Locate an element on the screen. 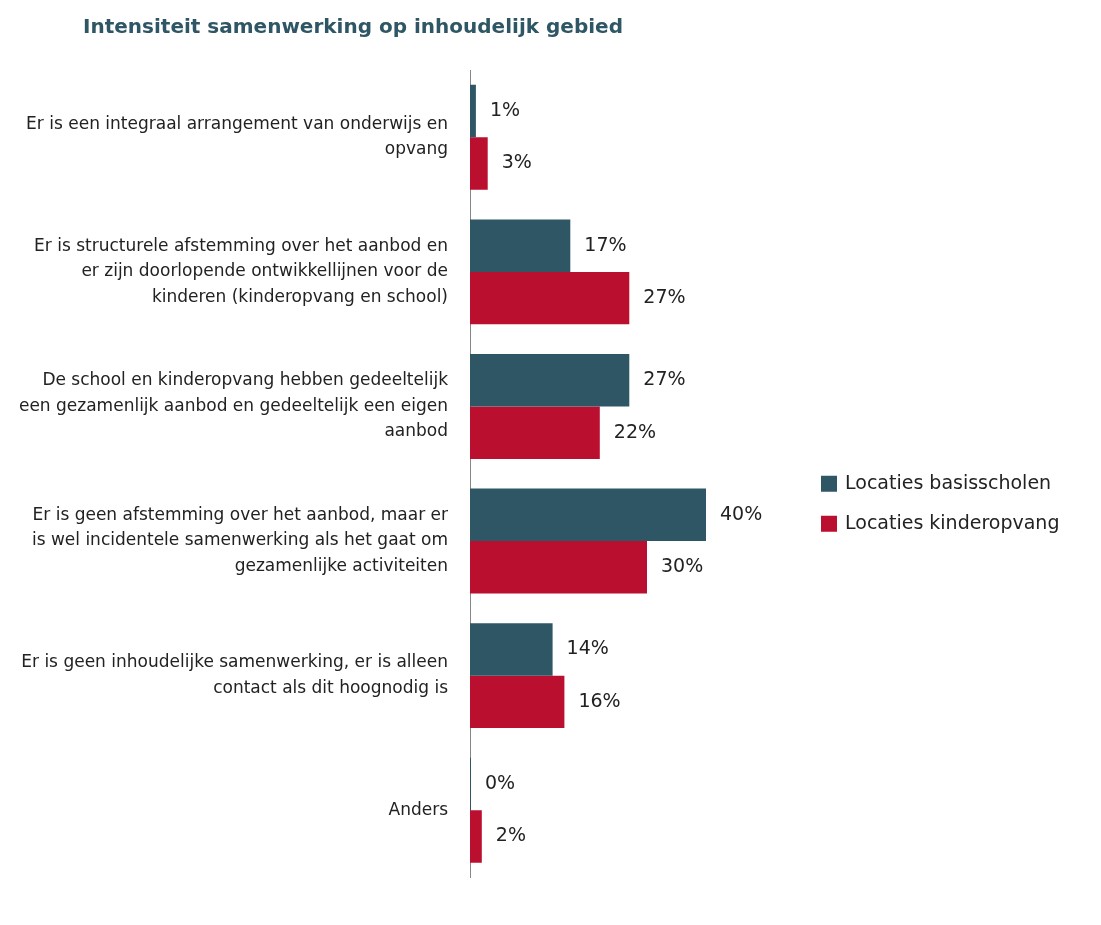  legend-label: Locaties kinderopvang is located at coordinates (952, 521).